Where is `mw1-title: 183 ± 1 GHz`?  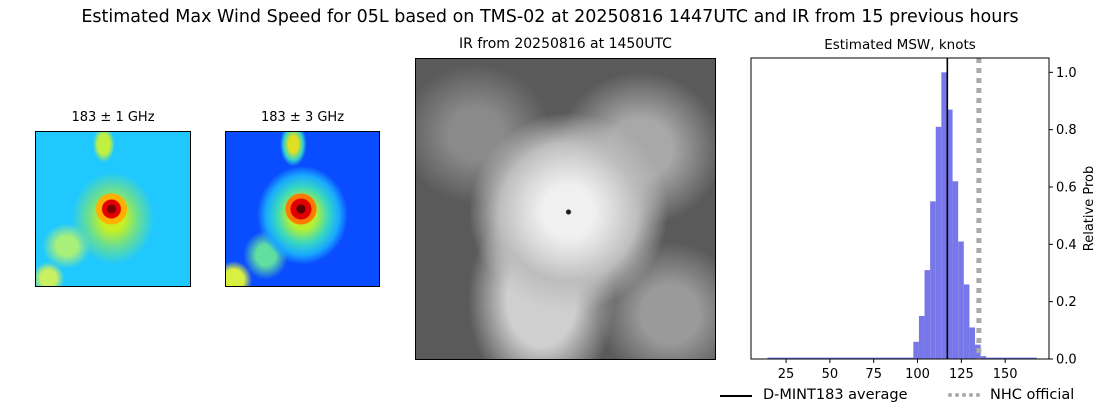 mw1-title: 183 ± 1 GHz is located at coordinates (113, 117).